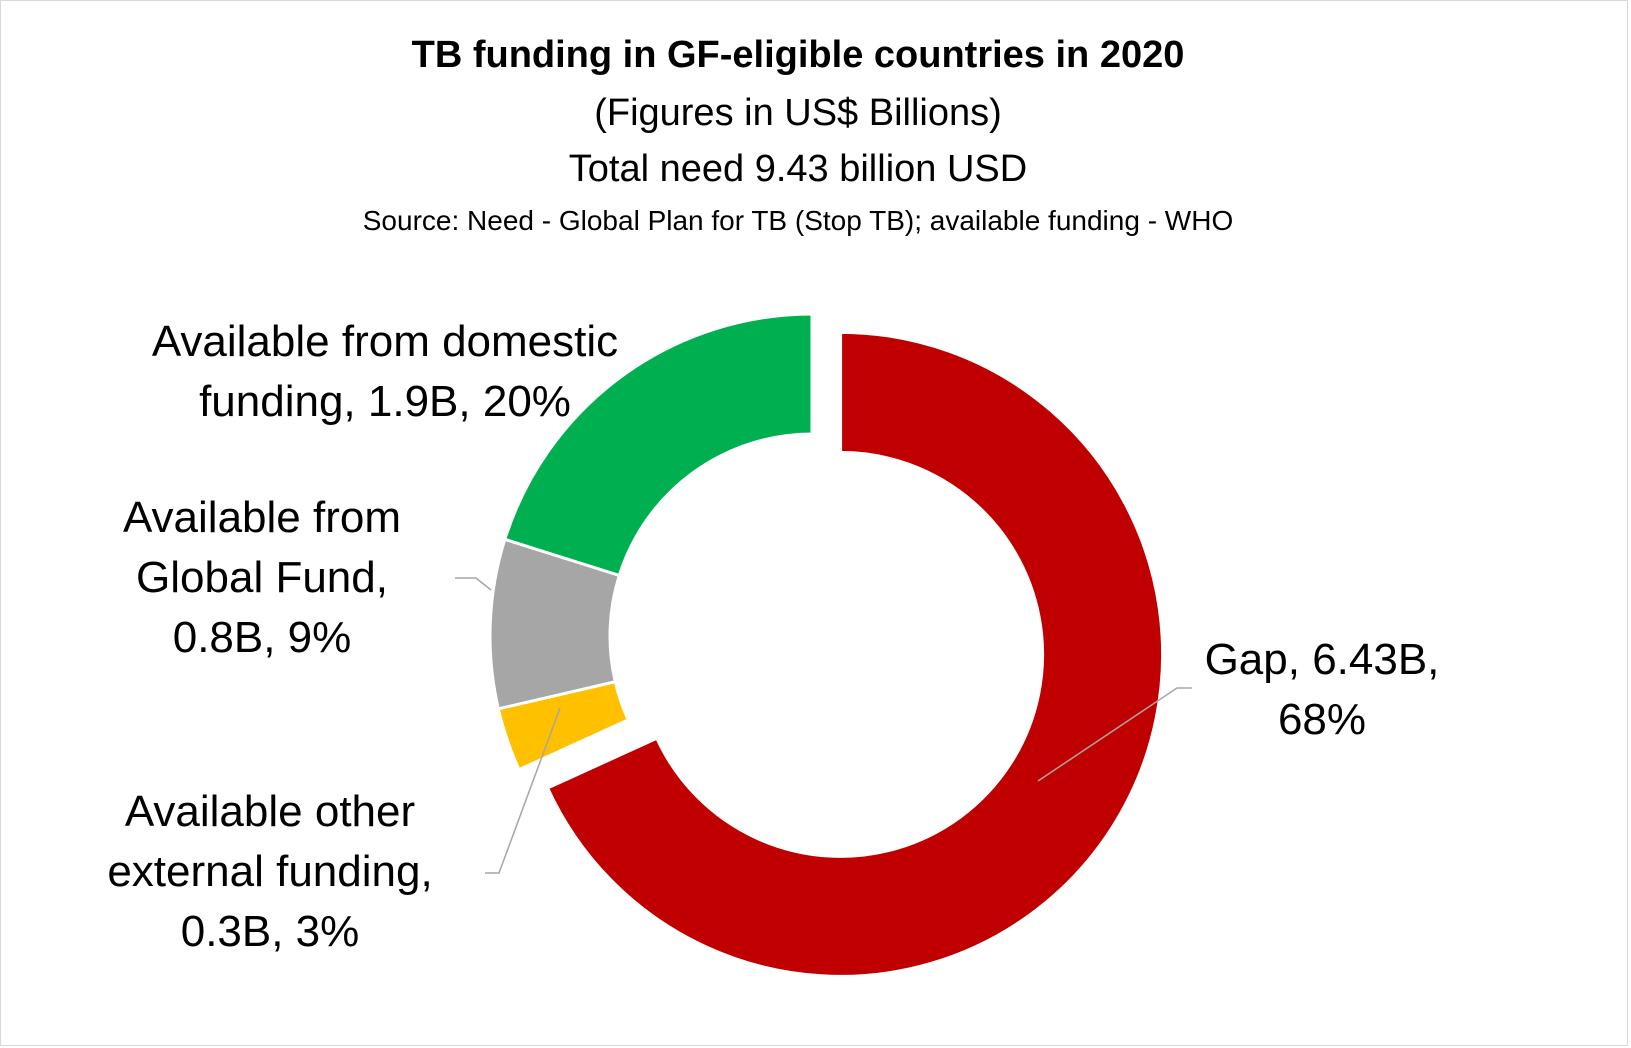 The width and height of the screenshot is (1631, 1048). I want to click on data-label-global-fund-line1: Available from, so click(262, 517).